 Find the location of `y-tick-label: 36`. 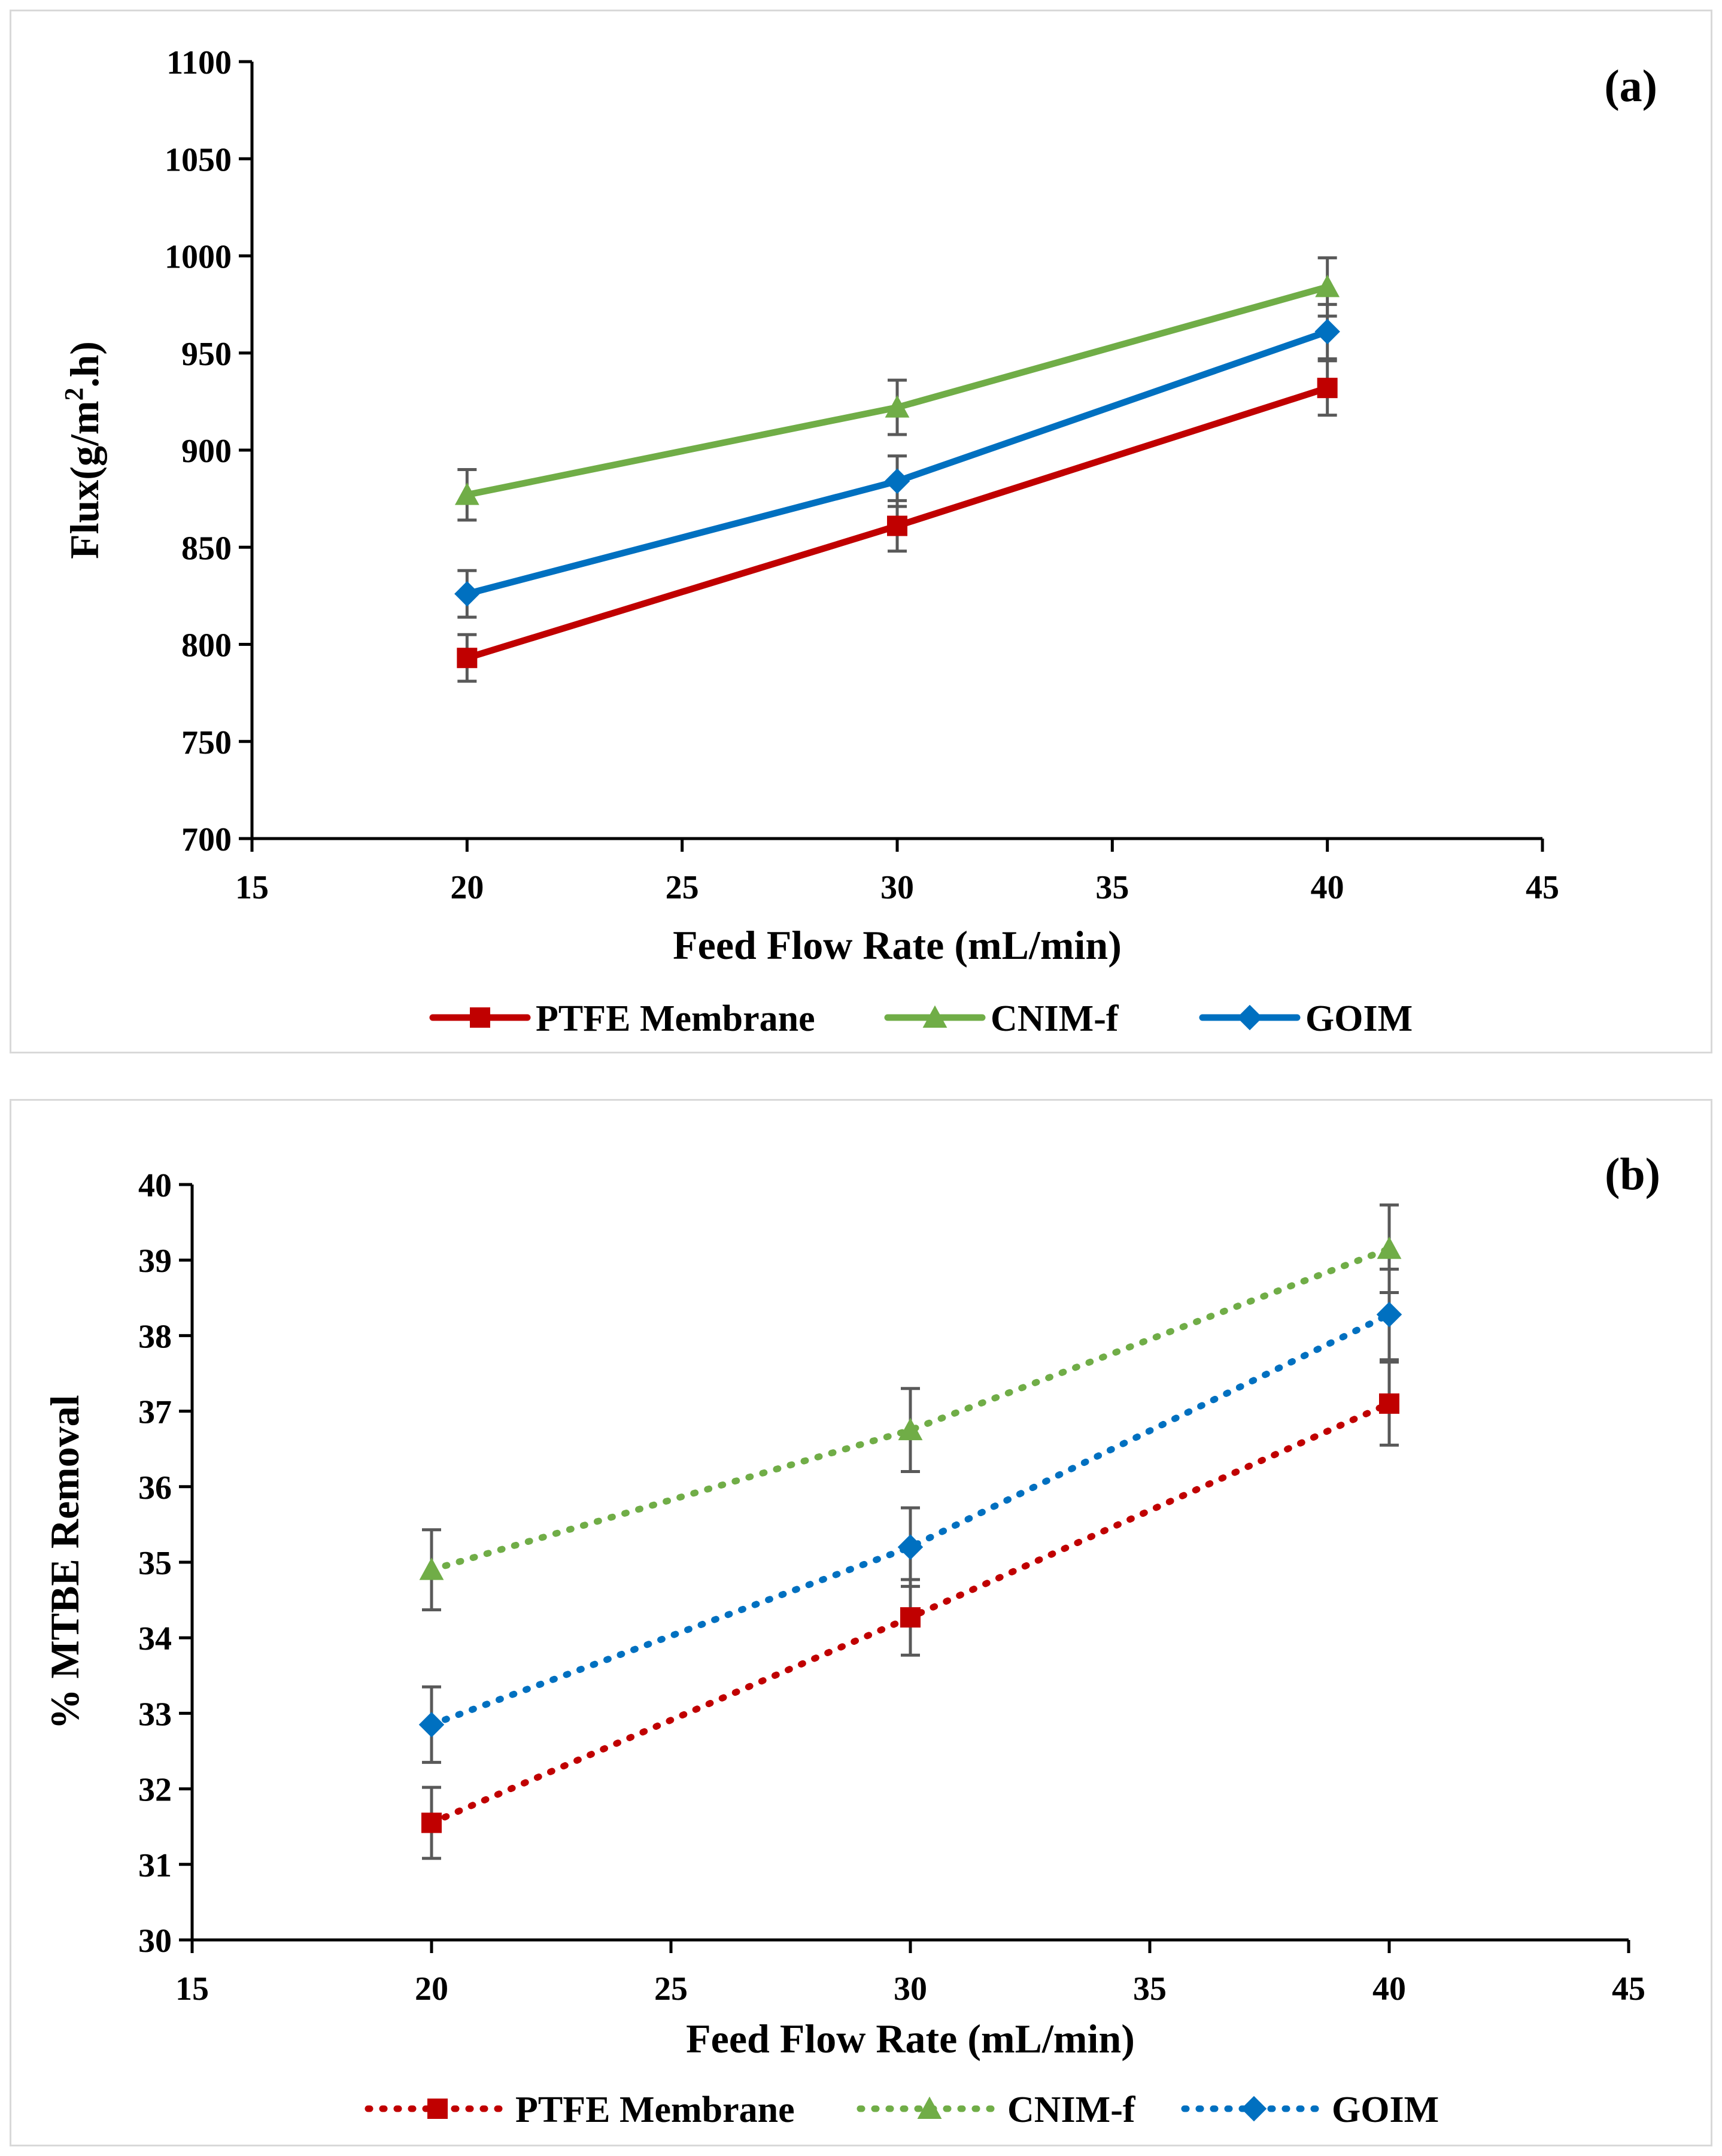

y-tick-label: 36 is located at coordinates (155, 1488).